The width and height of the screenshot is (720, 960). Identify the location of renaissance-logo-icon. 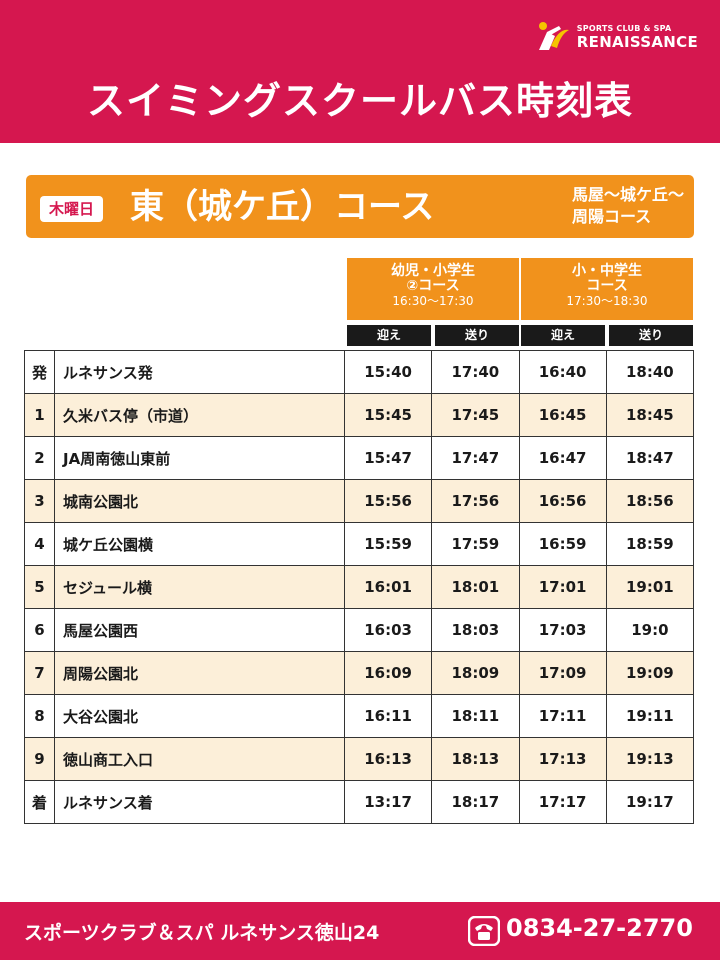
(553, 36).